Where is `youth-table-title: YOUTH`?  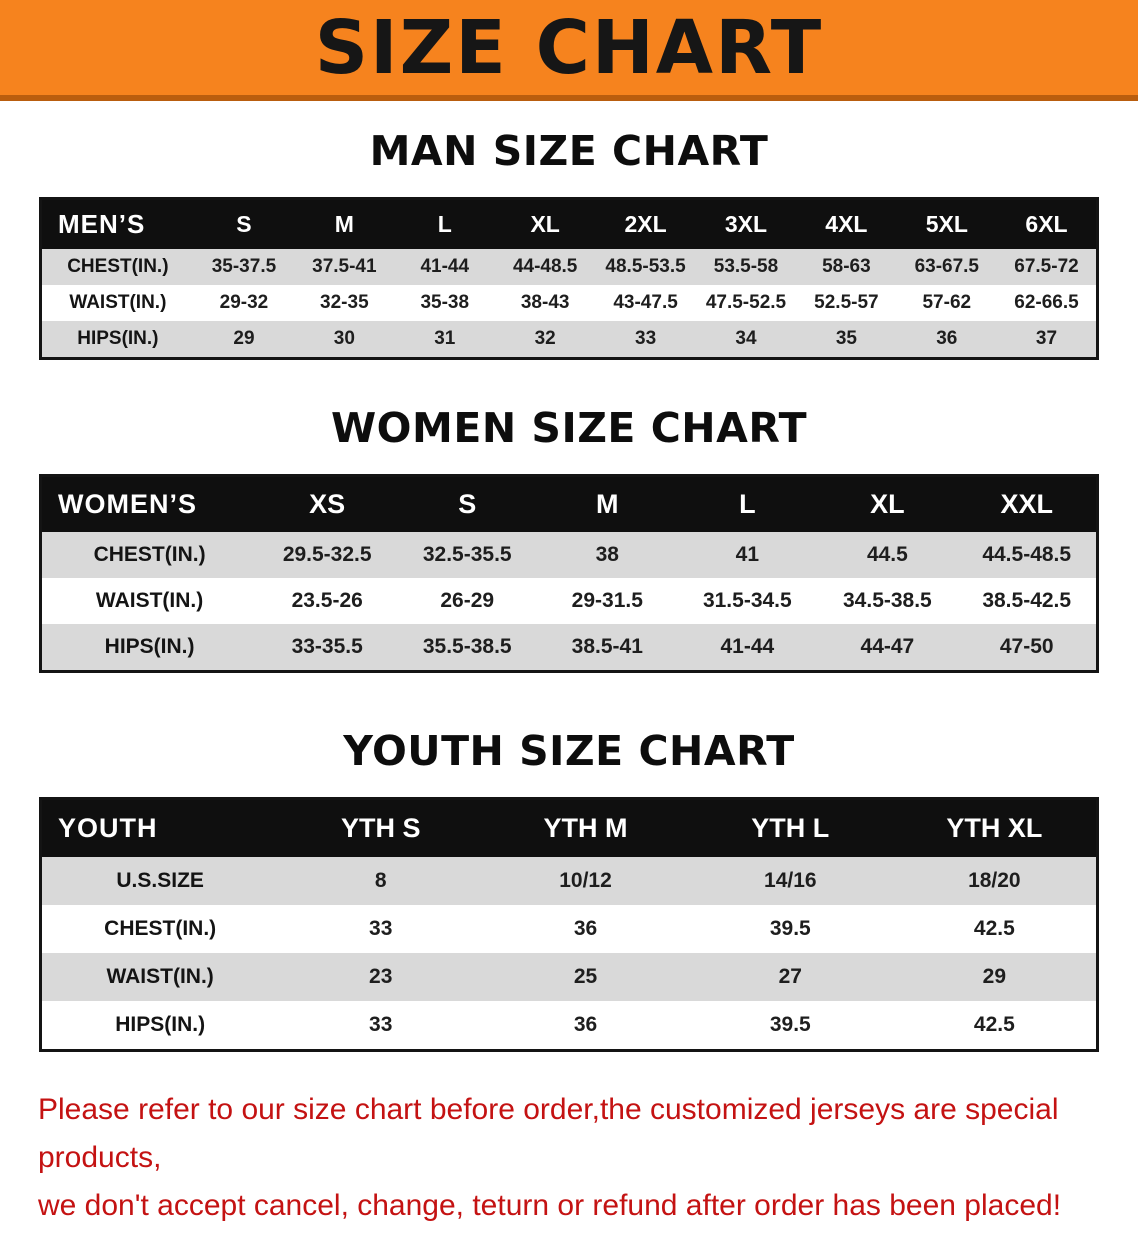 youth-table-title: YOUTH is located at coordinates (159, 827).